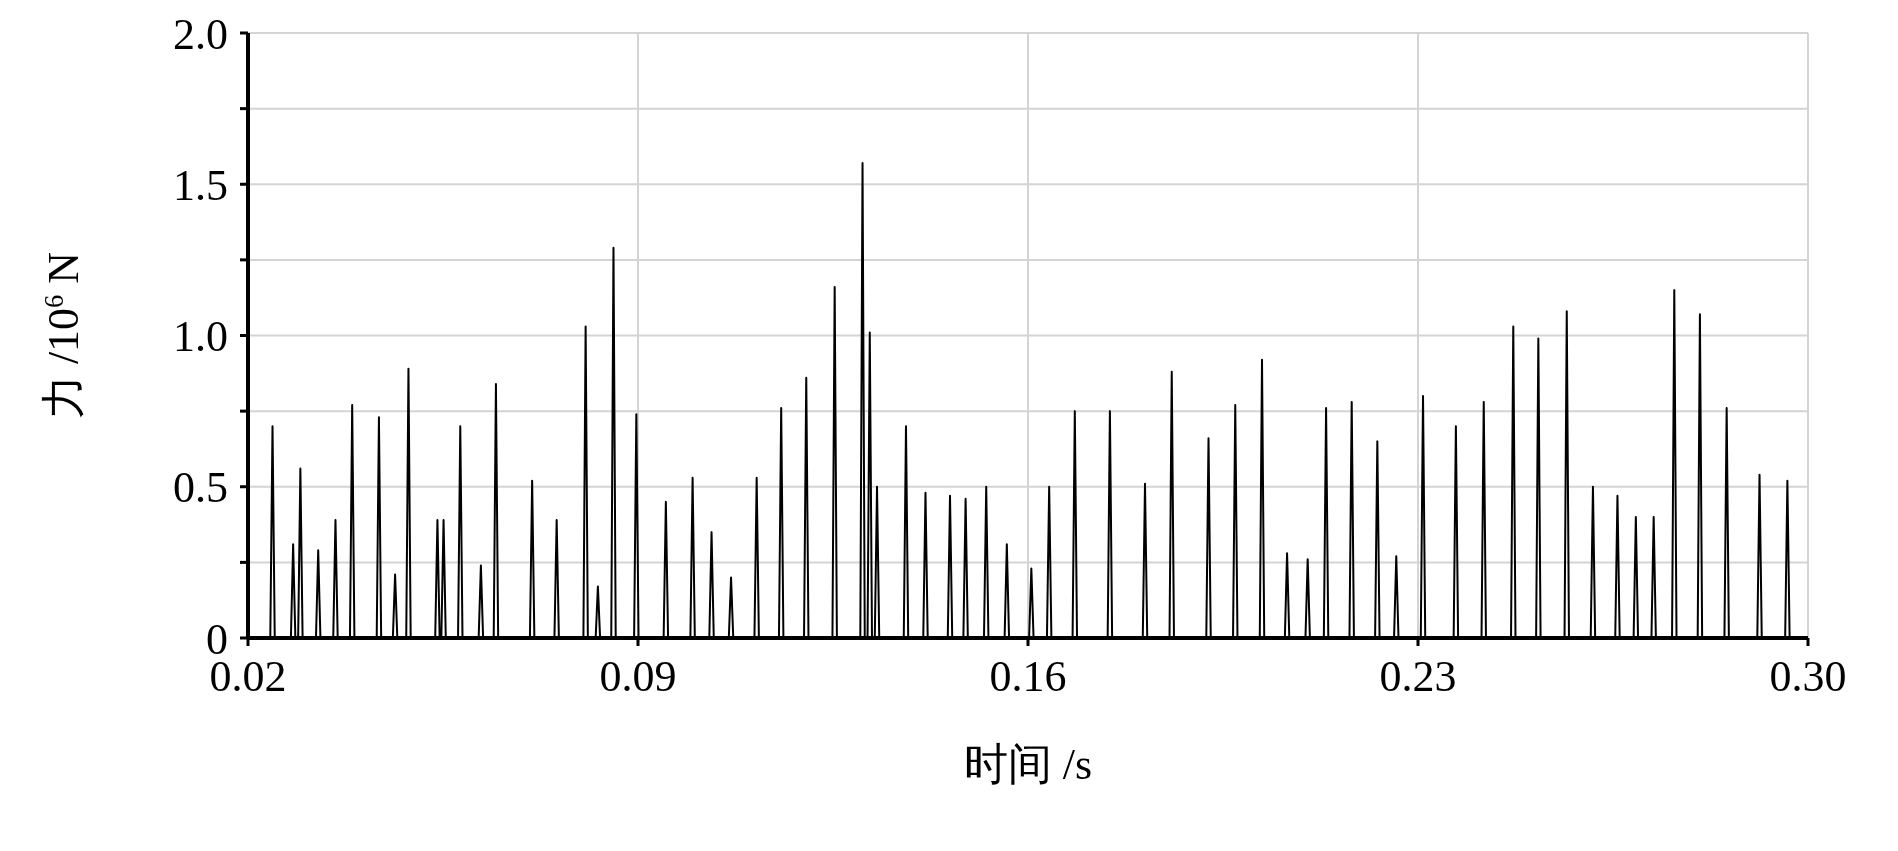 This screenshot has width=1898, height=851. Describe the element at coordinates (200, 185) in the screenshot. I see `y-tick-label: 1.5` at that location.